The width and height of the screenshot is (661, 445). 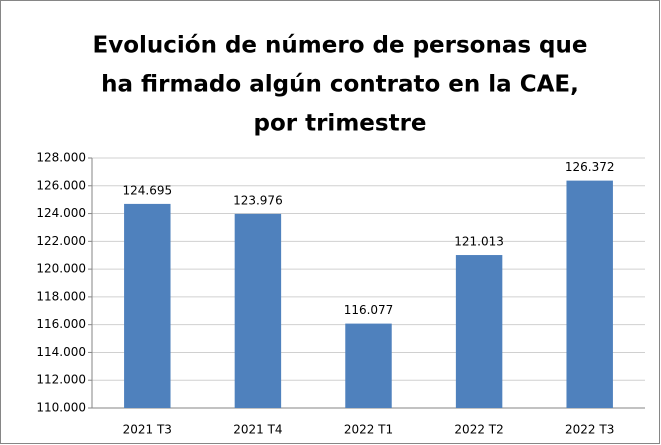 What do you see at coordinates (478, 430) in the screenshot?
I see `x-tick-label: 2022 T2` at bounding box center [478, 430].